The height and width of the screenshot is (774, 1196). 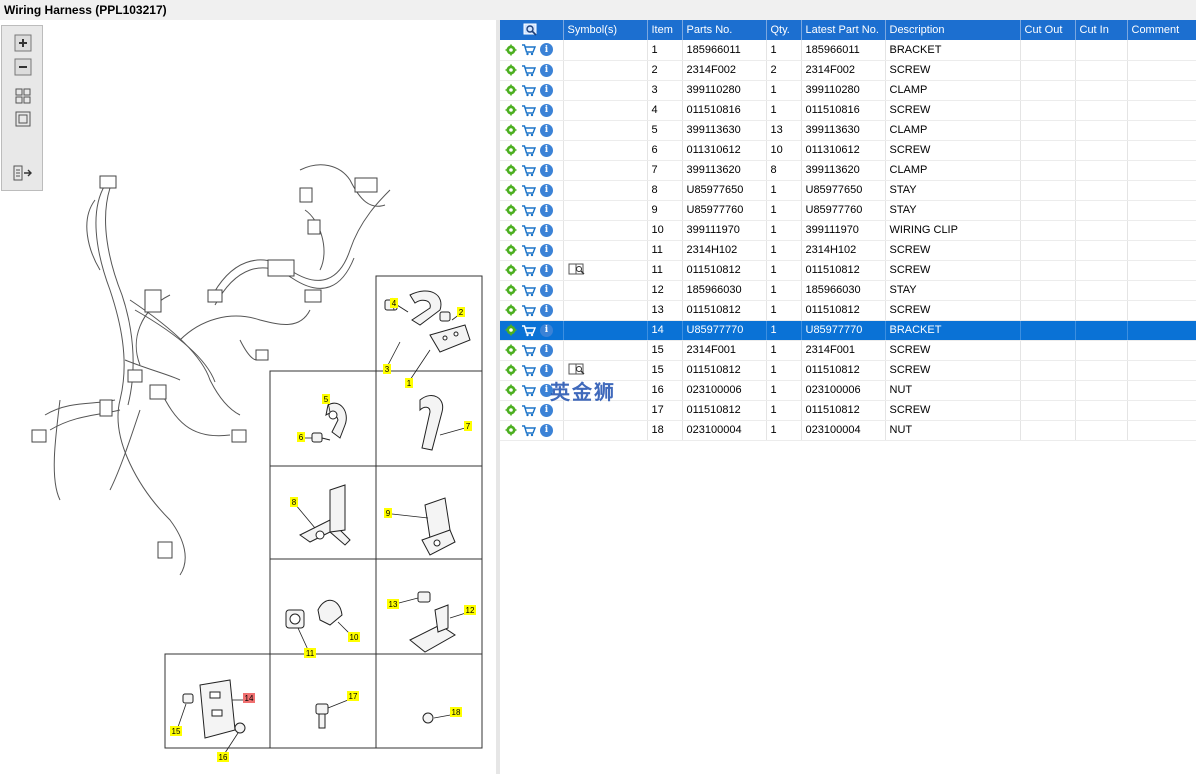 What do you see at coordinates (848, 290) in the screenshot?
I see `table-row: i 12 185966030 1 185966030 STAY` at bounding box center [848, 290].